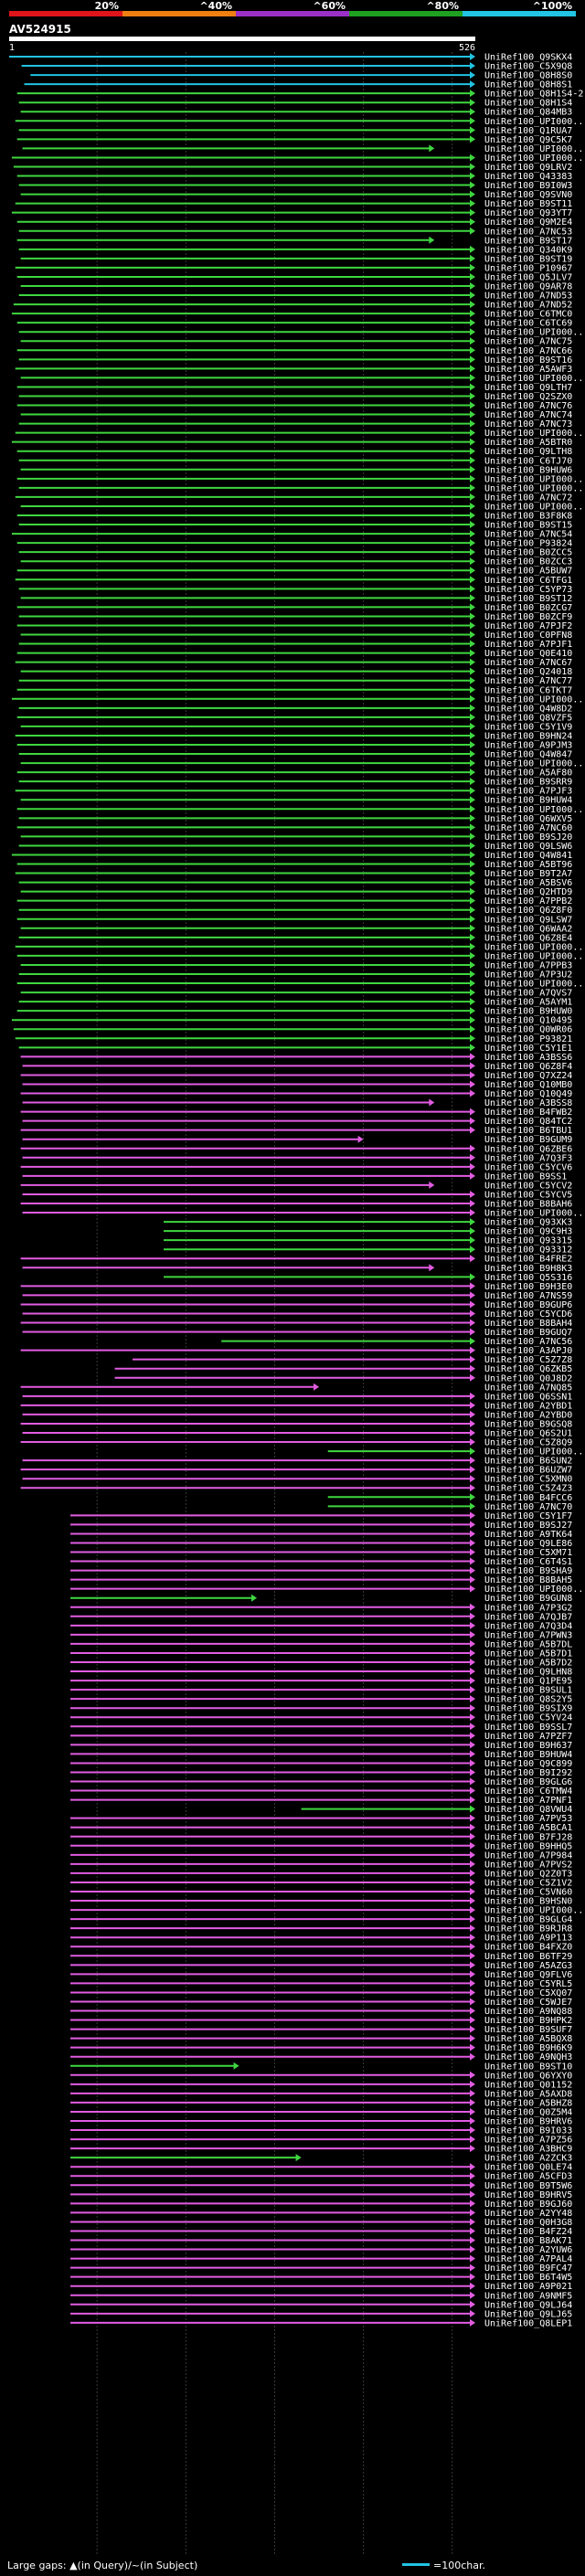 This screenshot has height=2576, width=585. Describe the element at coordinates (295, 131) in the screenshot. I see `hit-row: UniRef100_Q1RUA7` at that location.